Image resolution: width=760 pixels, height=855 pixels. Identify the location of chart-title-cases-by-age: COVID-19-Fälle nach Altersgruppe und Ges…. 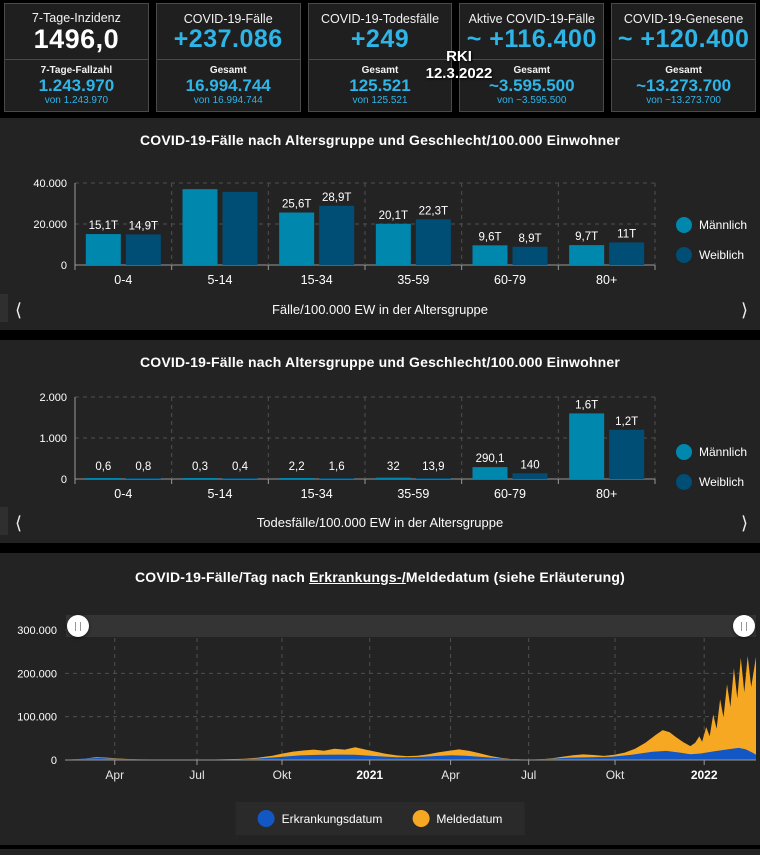
(380, 140).